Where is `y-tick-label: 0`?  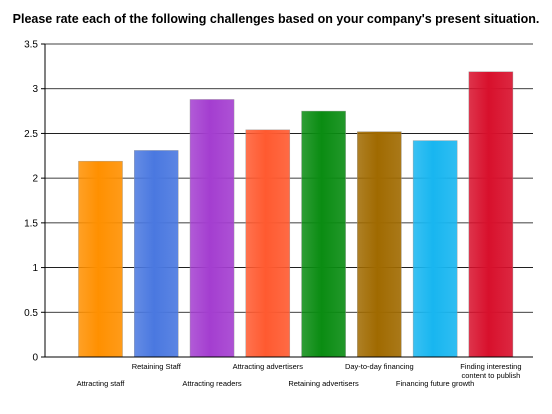
y-tick-label: 0 is located at coordinates (35, 358).